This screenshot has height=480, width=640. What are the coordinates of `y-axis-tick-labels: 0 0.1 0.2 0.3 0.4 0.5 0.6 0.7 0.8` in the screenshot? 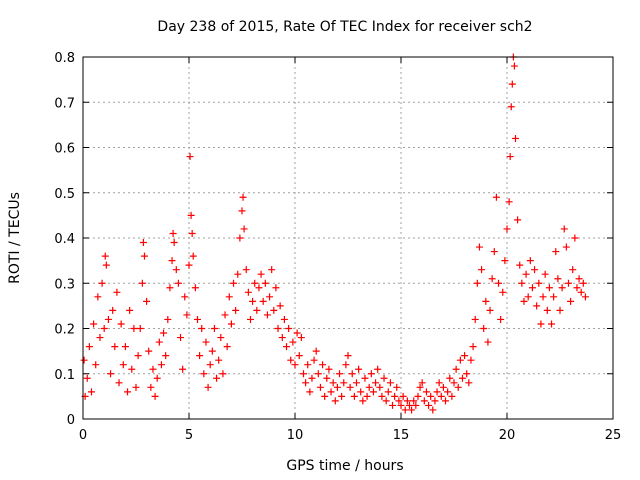 It's located at (64, 239).